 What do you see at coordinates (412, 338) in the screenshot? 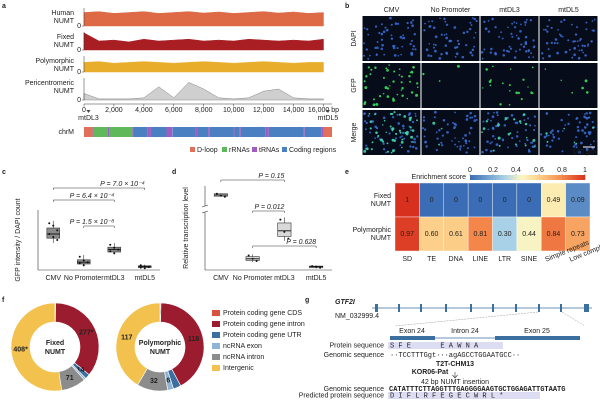
I see `exon-zoom` at bounding box center [412, 338].